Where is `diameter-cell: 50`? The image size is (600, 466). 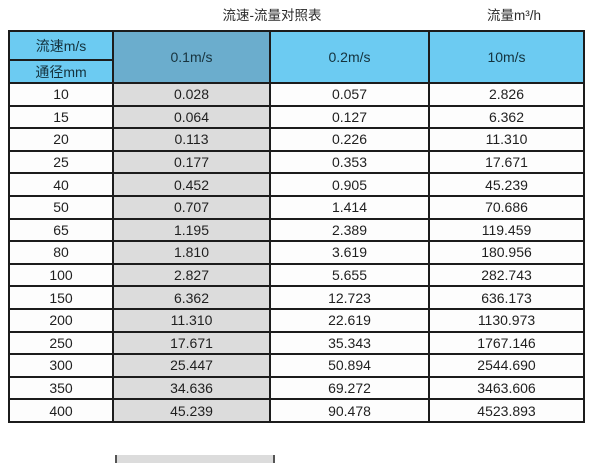 diameter-cell: 50 is located at coordinates (61, 207).